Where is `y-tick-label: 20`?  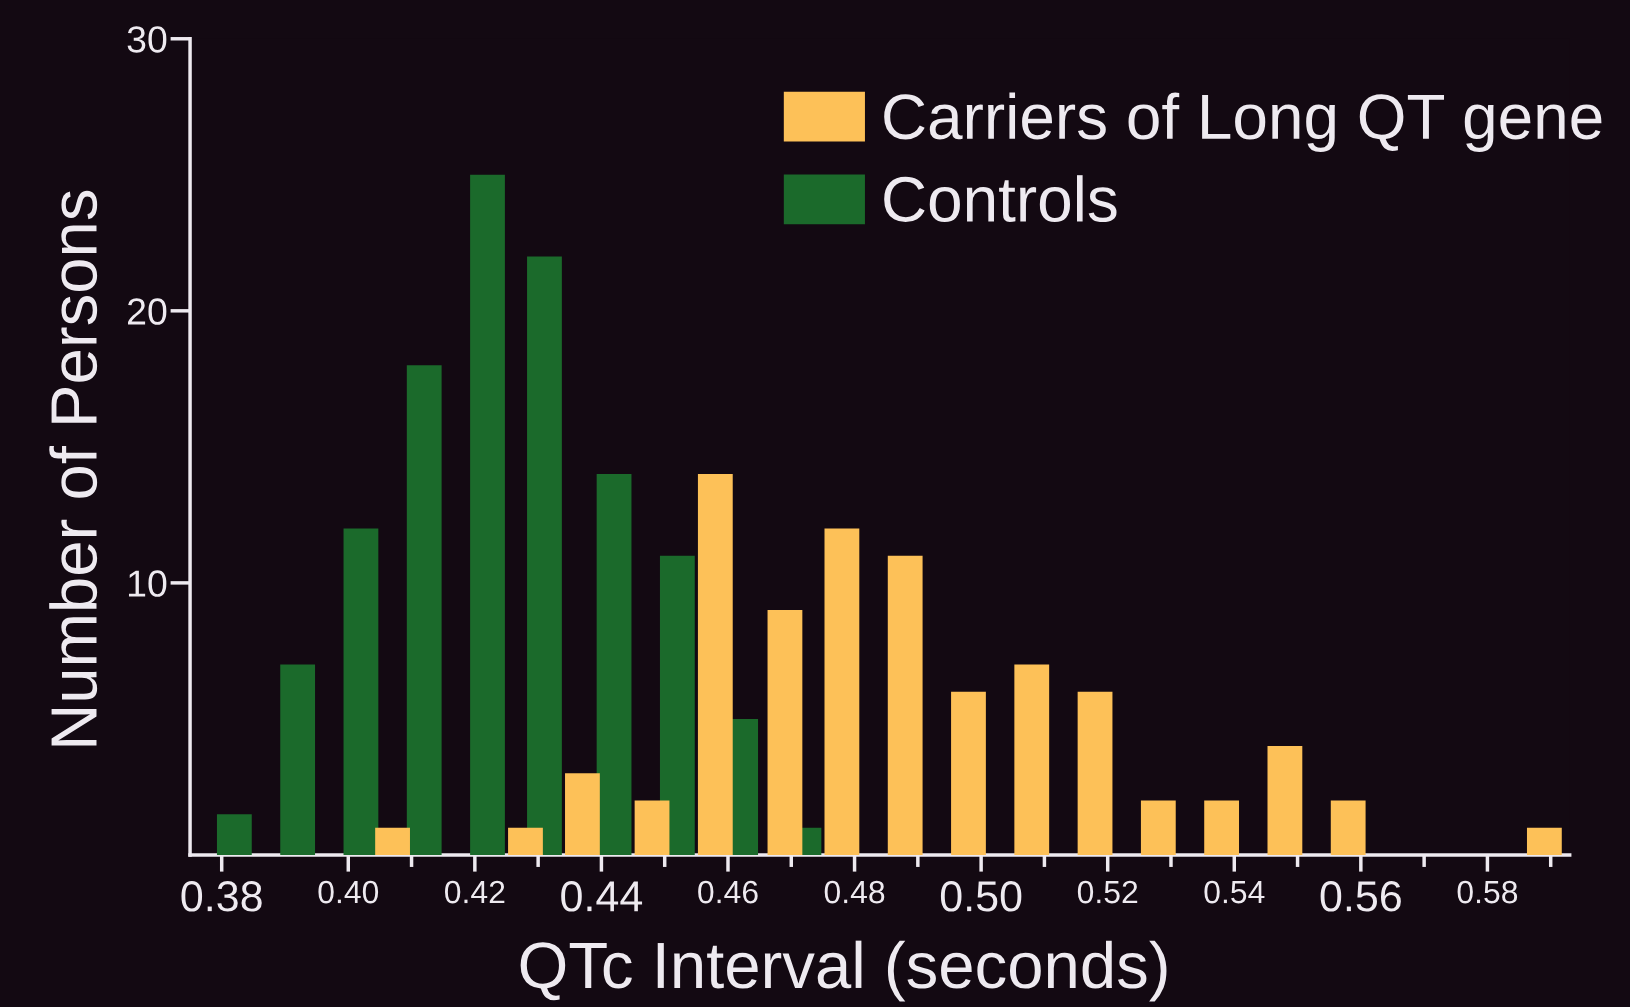 y-tick-label: 20 is located at coordinates (147, 311).